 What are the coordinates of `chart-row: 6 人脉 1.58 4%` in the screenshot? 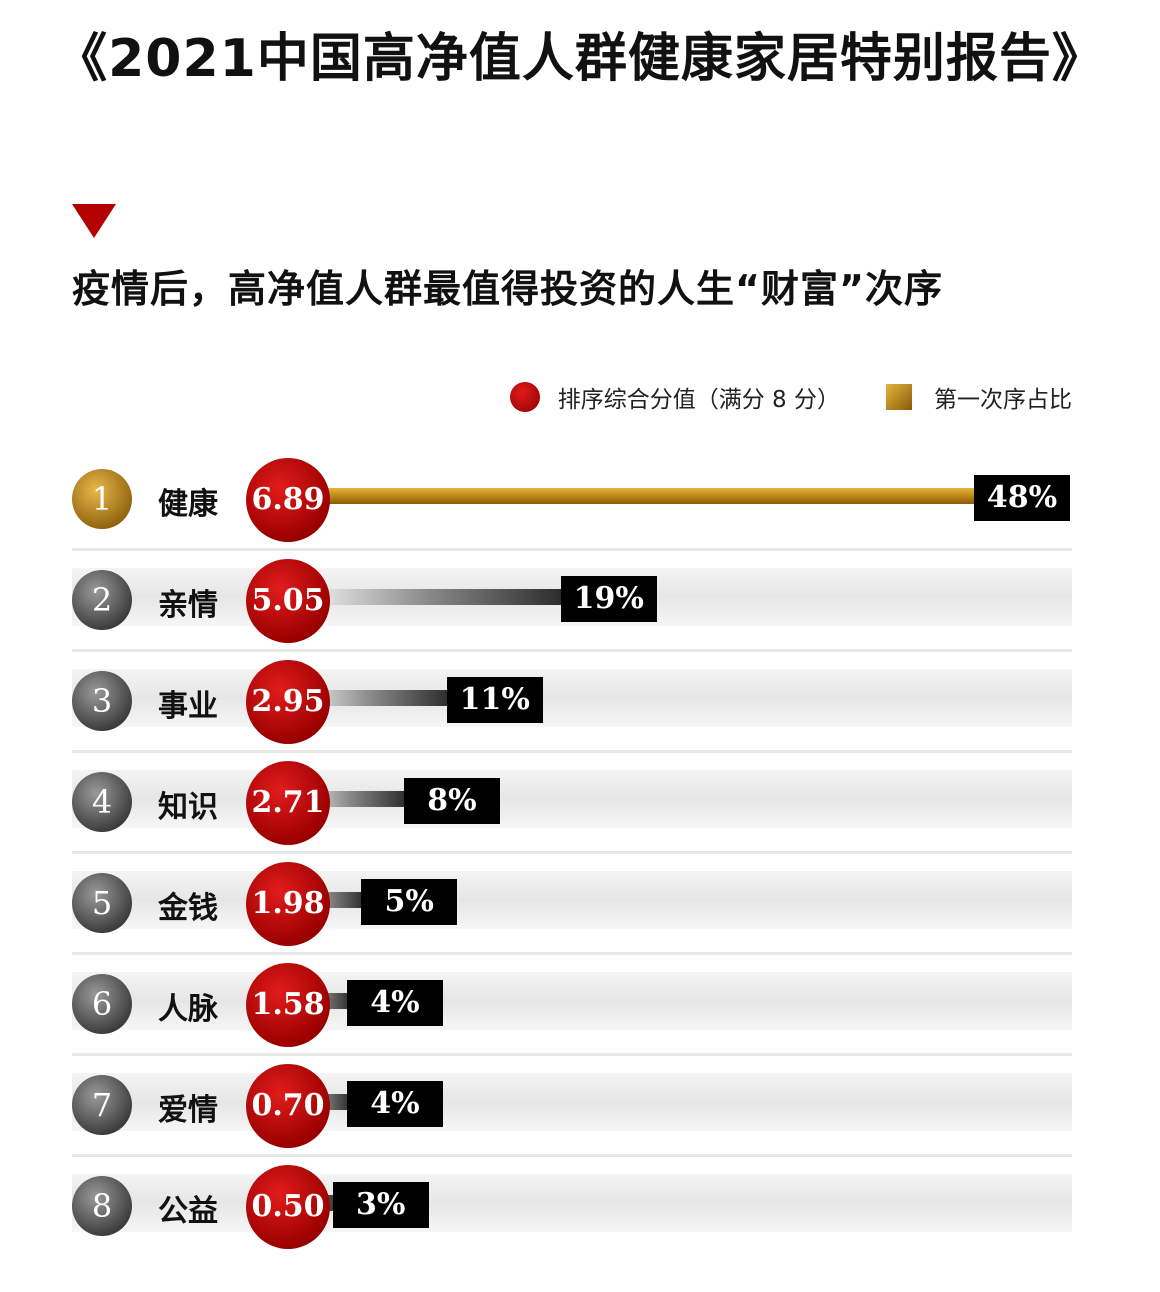 It's located at (580, 1000).